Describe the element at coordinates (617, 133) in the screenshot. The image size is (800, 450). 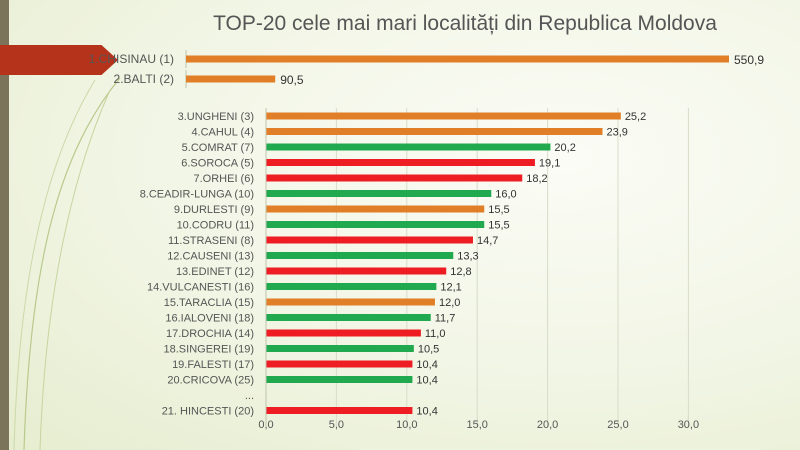
I see `data-label-4-cahul-4: 23,9` at that location.